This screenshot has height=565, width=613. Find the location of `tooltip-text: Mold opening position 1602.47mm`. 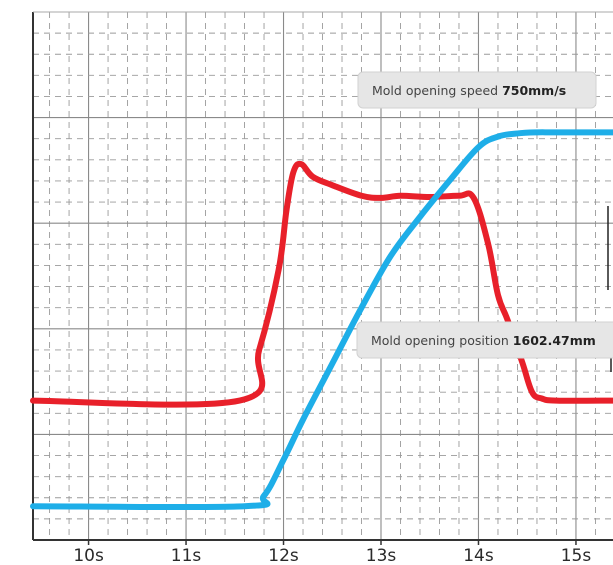

tooltip-text: Mold opening position 1602.47mm is located at coordinates (483, 340).